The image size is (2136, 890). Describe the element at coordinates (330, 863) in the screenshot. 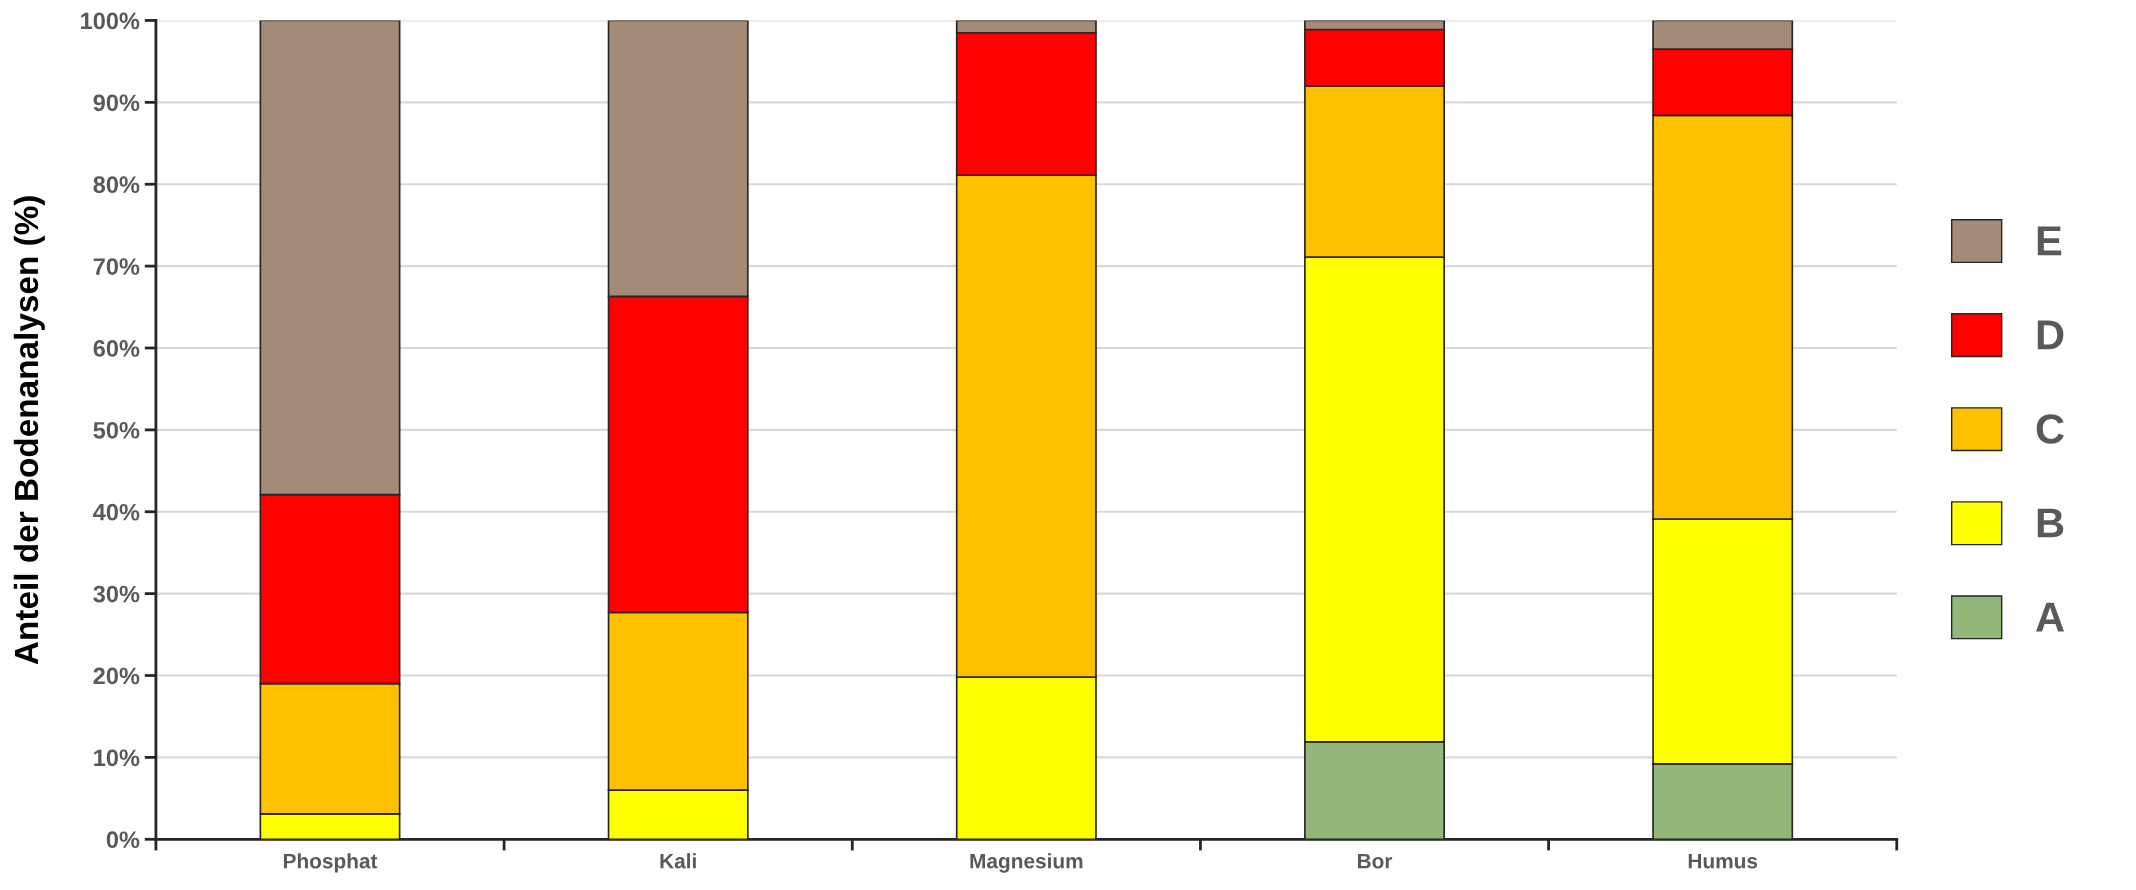

I see `x-tick-label: Phosphat` at that location.